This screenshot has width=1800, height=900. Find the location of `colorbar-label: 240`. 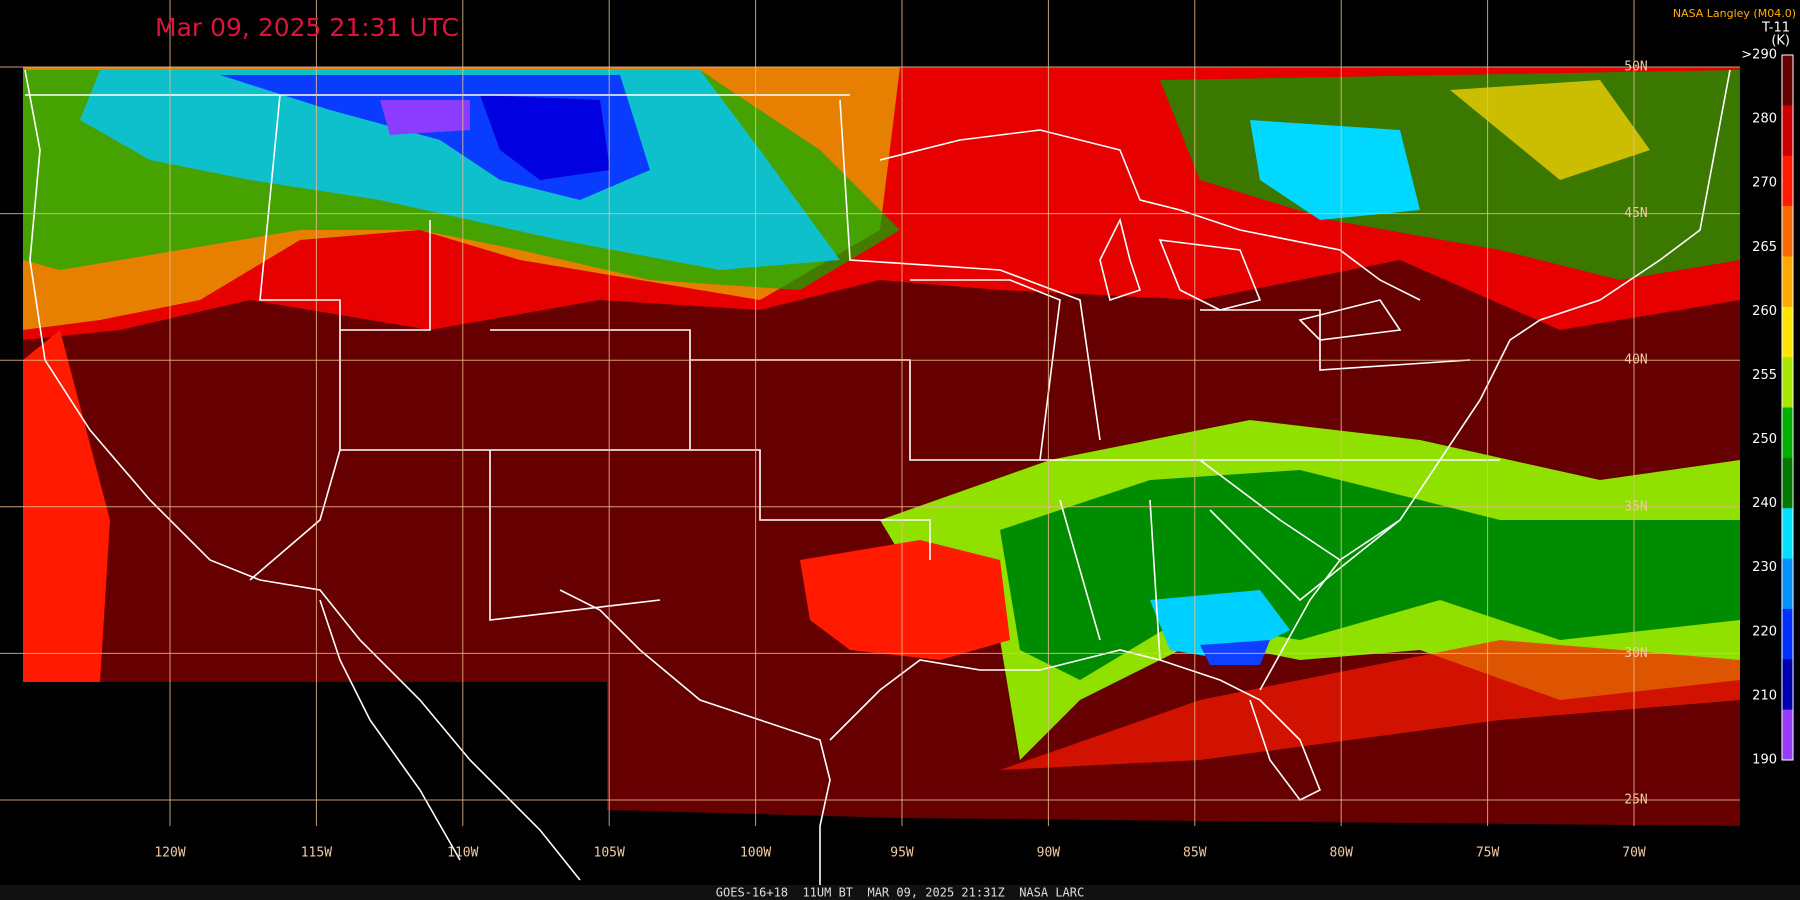

colorbar-label: 240 is located at coordinates (1764, 503).